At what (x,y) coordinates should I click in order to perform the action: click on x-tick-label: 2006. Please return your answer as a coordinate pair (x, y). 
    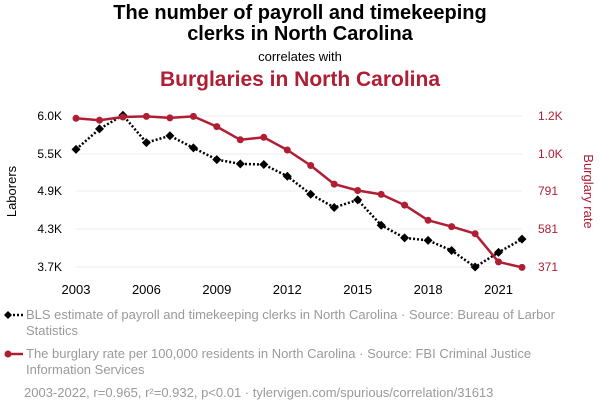
    Looking at the image, I should click on (146, 289).